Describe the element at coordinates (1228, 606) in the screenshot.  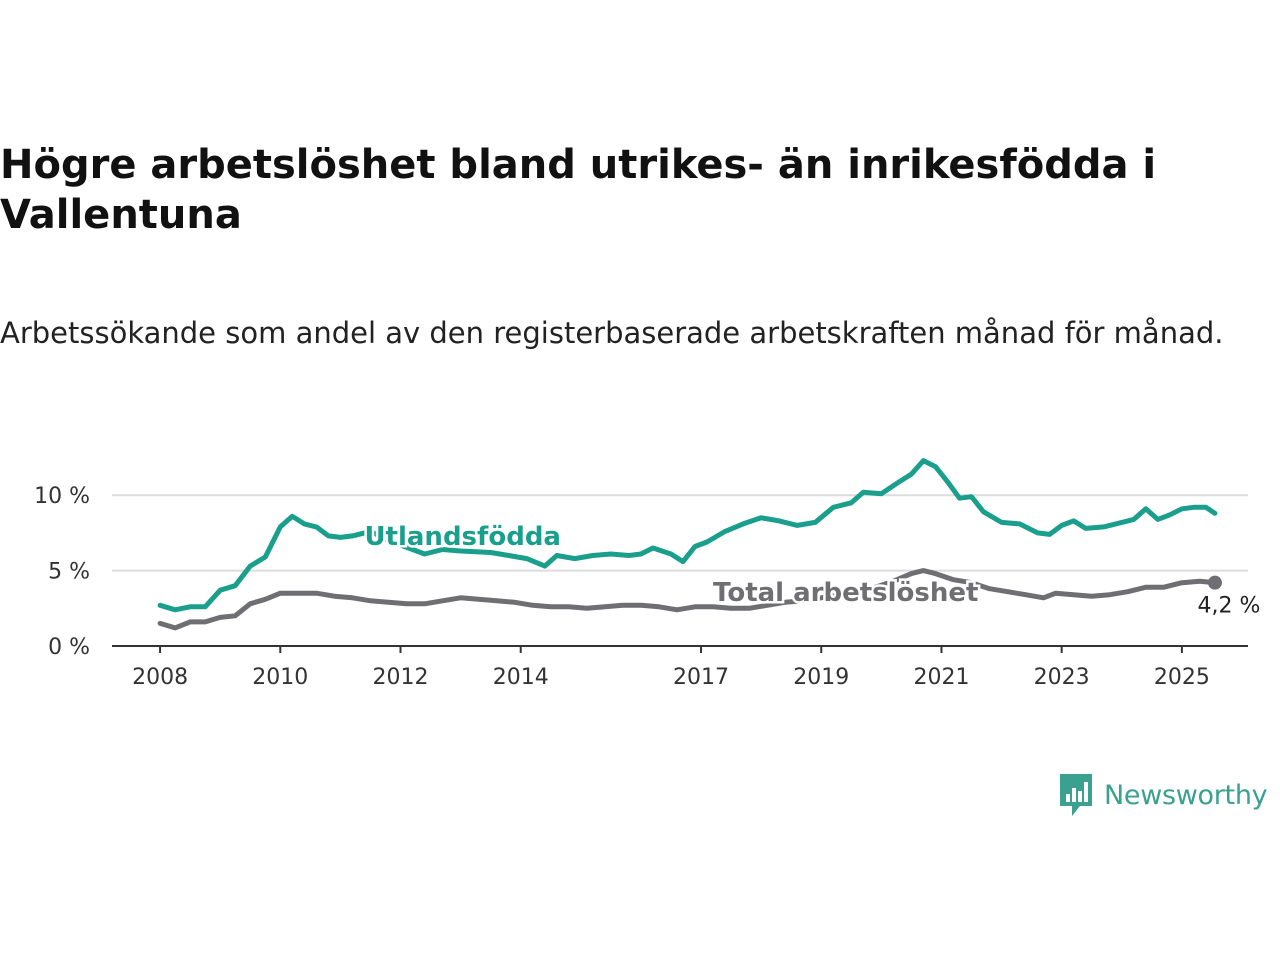
I see `end-value-label: 4,2 %` at that location.